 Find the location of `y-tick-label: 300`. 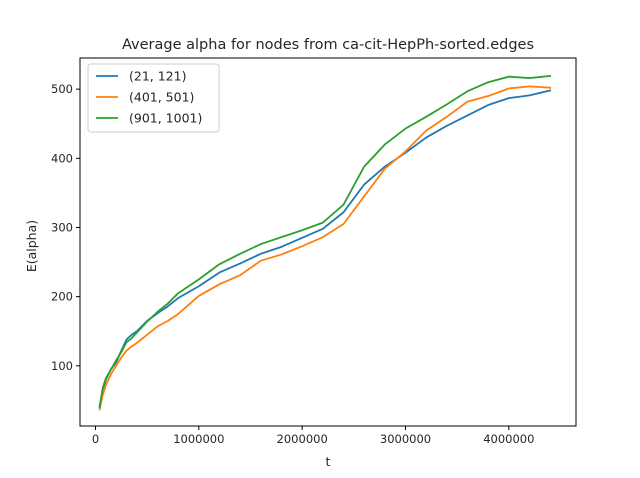

y-tick-label: 300 is located at coordinates (62, 227).